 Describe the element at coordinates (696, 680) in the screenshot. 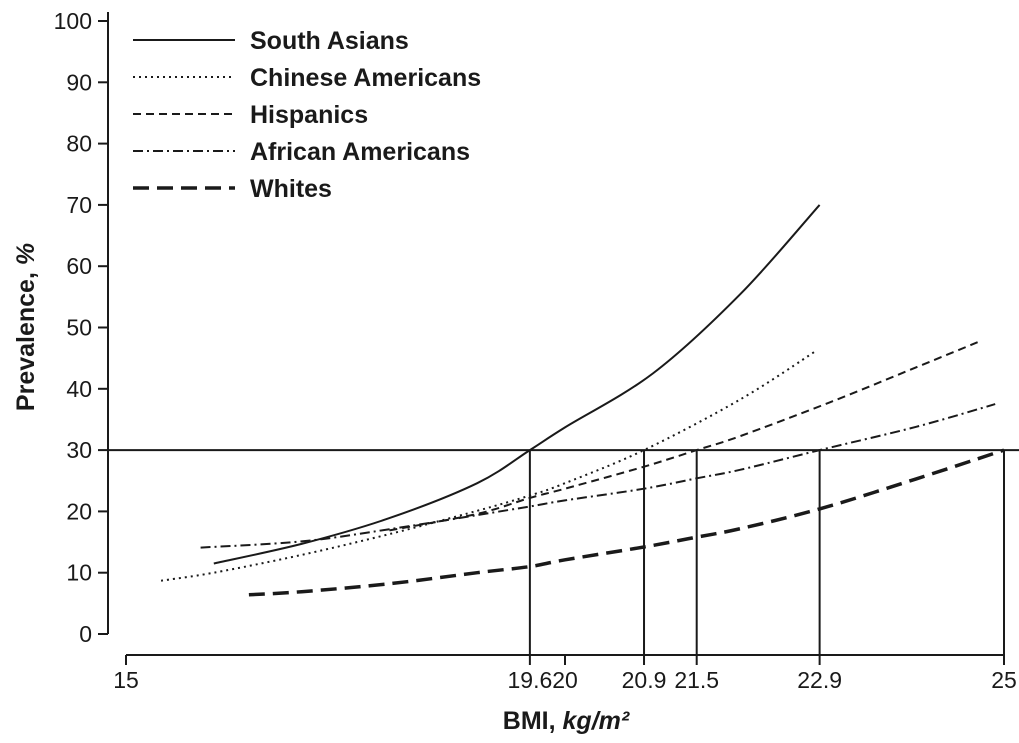

I see `x-tick-label: 21.5` at that location.